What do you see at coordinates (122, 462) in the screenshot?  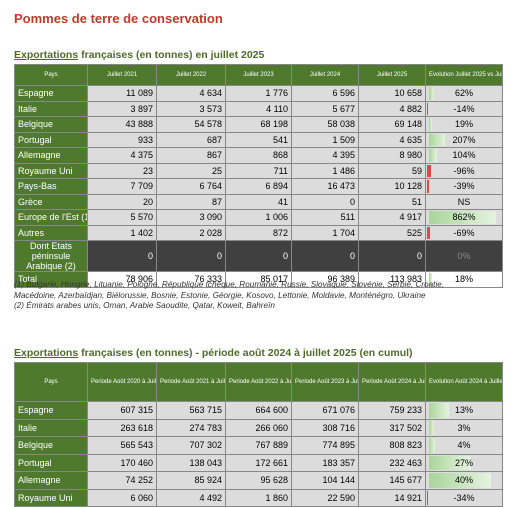 I see `table-cell: 170 460` at bounding box center [122, 462].